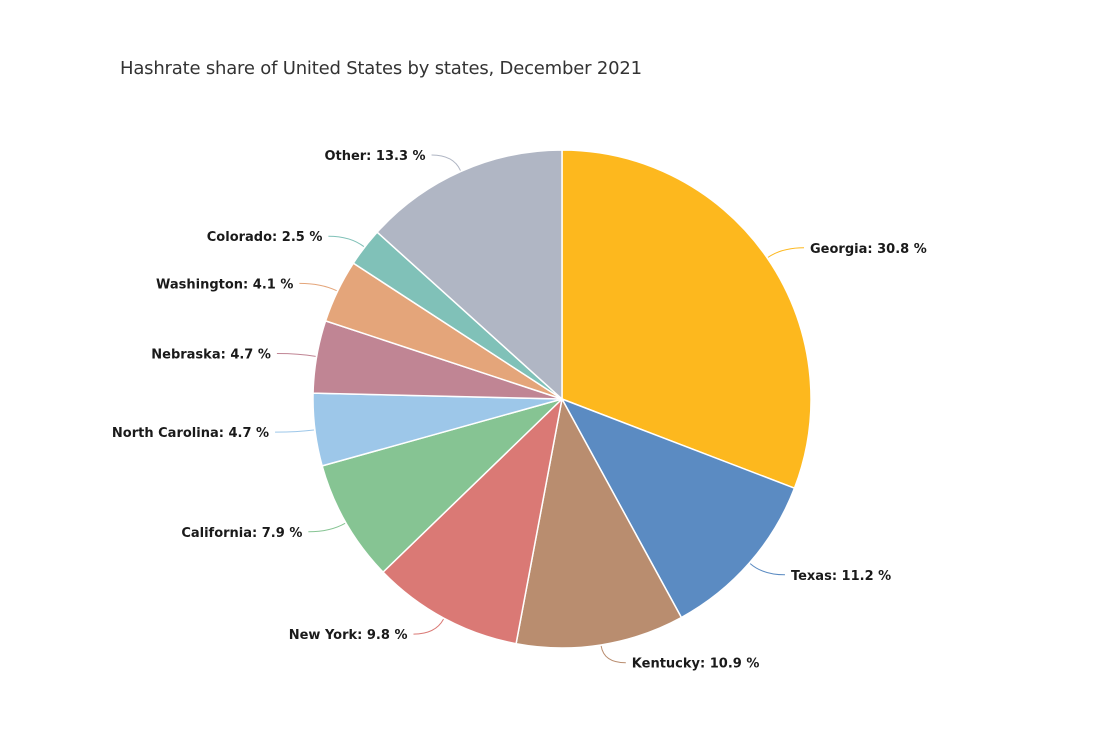 Image resolution: width=1117 pixels, height=747 pixels. What do you see at coordinates (265, 237) in the screenshot?
I see `data-label-colorado: Colorado: 2.5 %` at bounding box center [265, 237].